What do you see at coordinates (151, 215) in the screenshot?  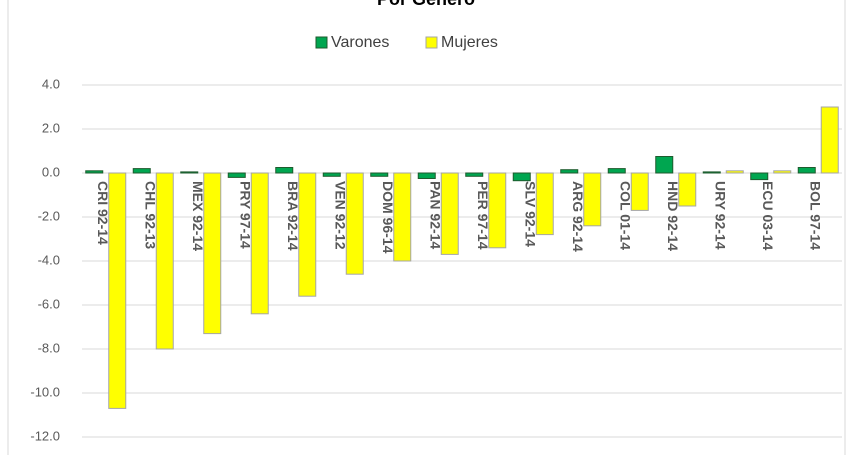 I see `x-tick-label: CHL 92-13` at bounding box center [151, 215].